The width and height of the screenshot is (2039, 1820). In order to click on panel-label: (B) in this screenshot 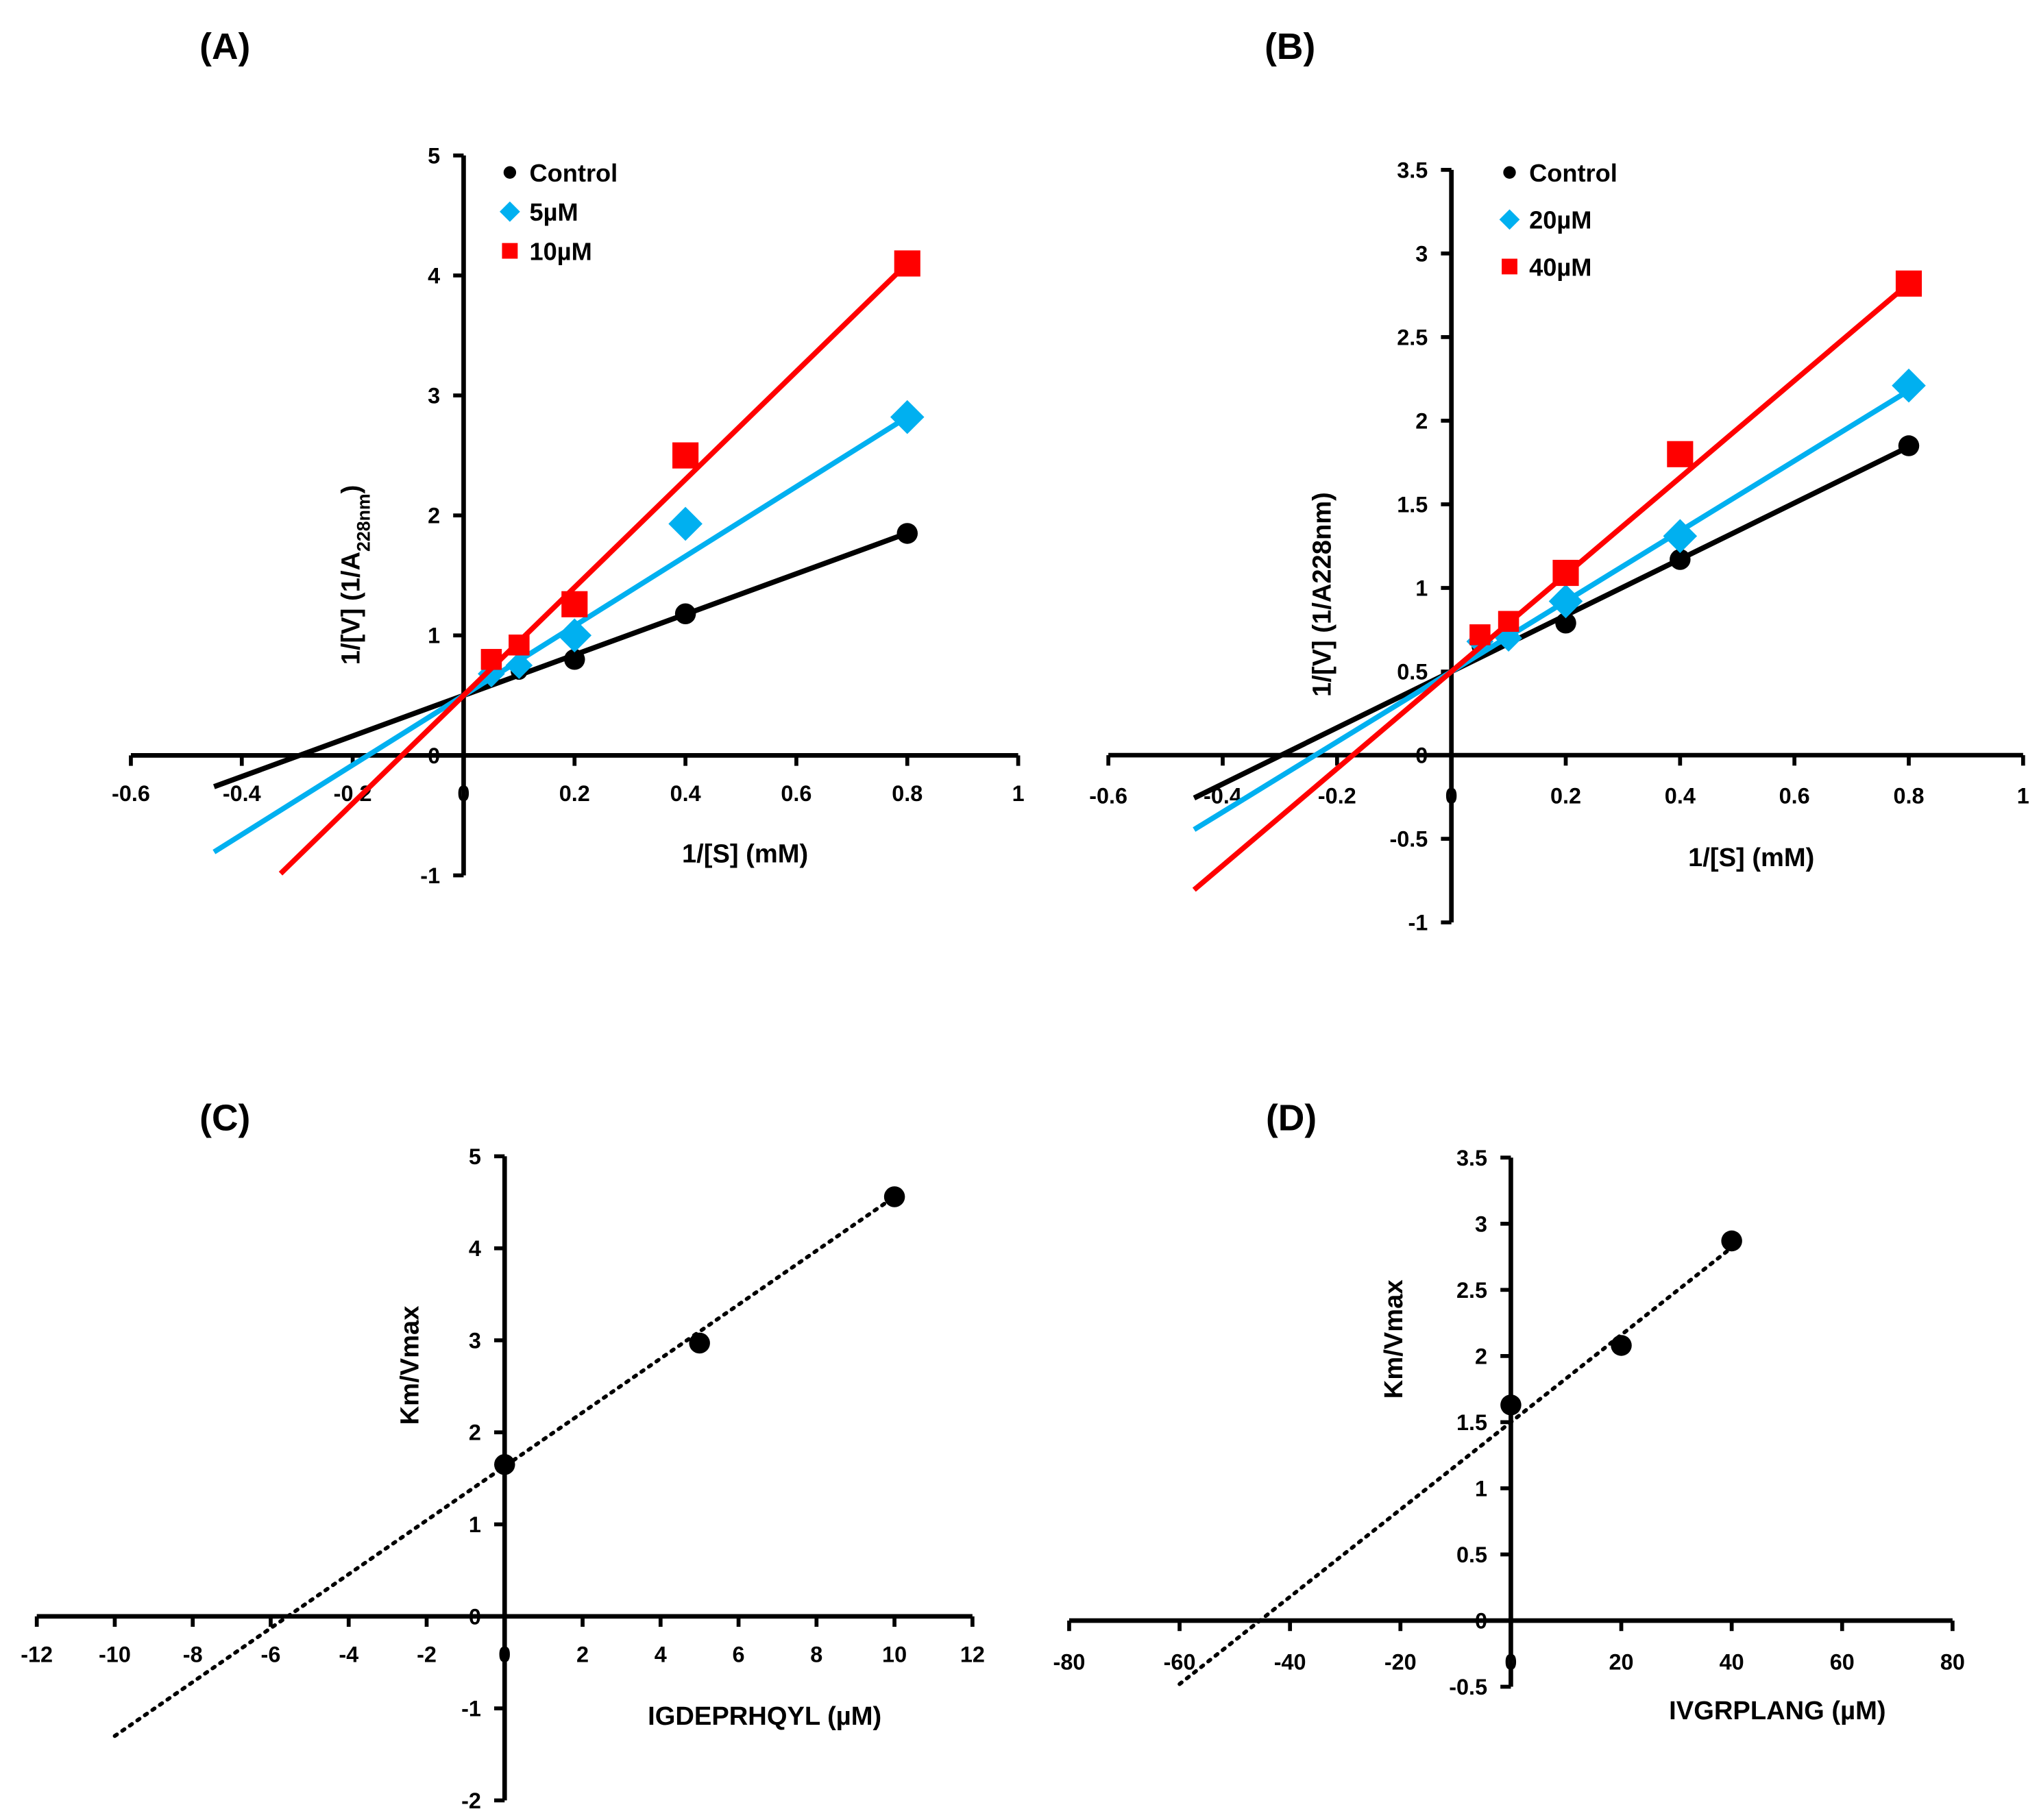, I will do `click(1290, 47)`.